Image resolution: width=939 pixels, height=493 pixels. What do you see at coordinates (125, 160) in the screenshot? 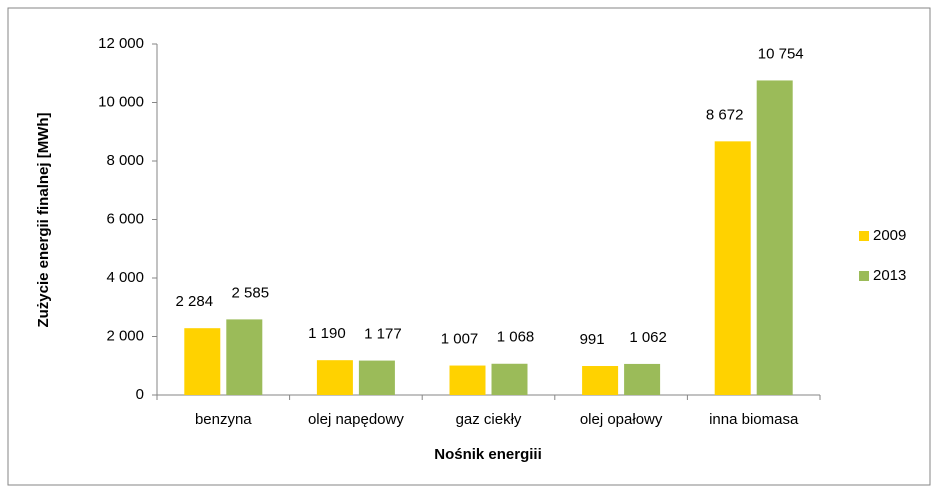
I see `y-tick-label: 8 000` at bounding box center [125, 160].